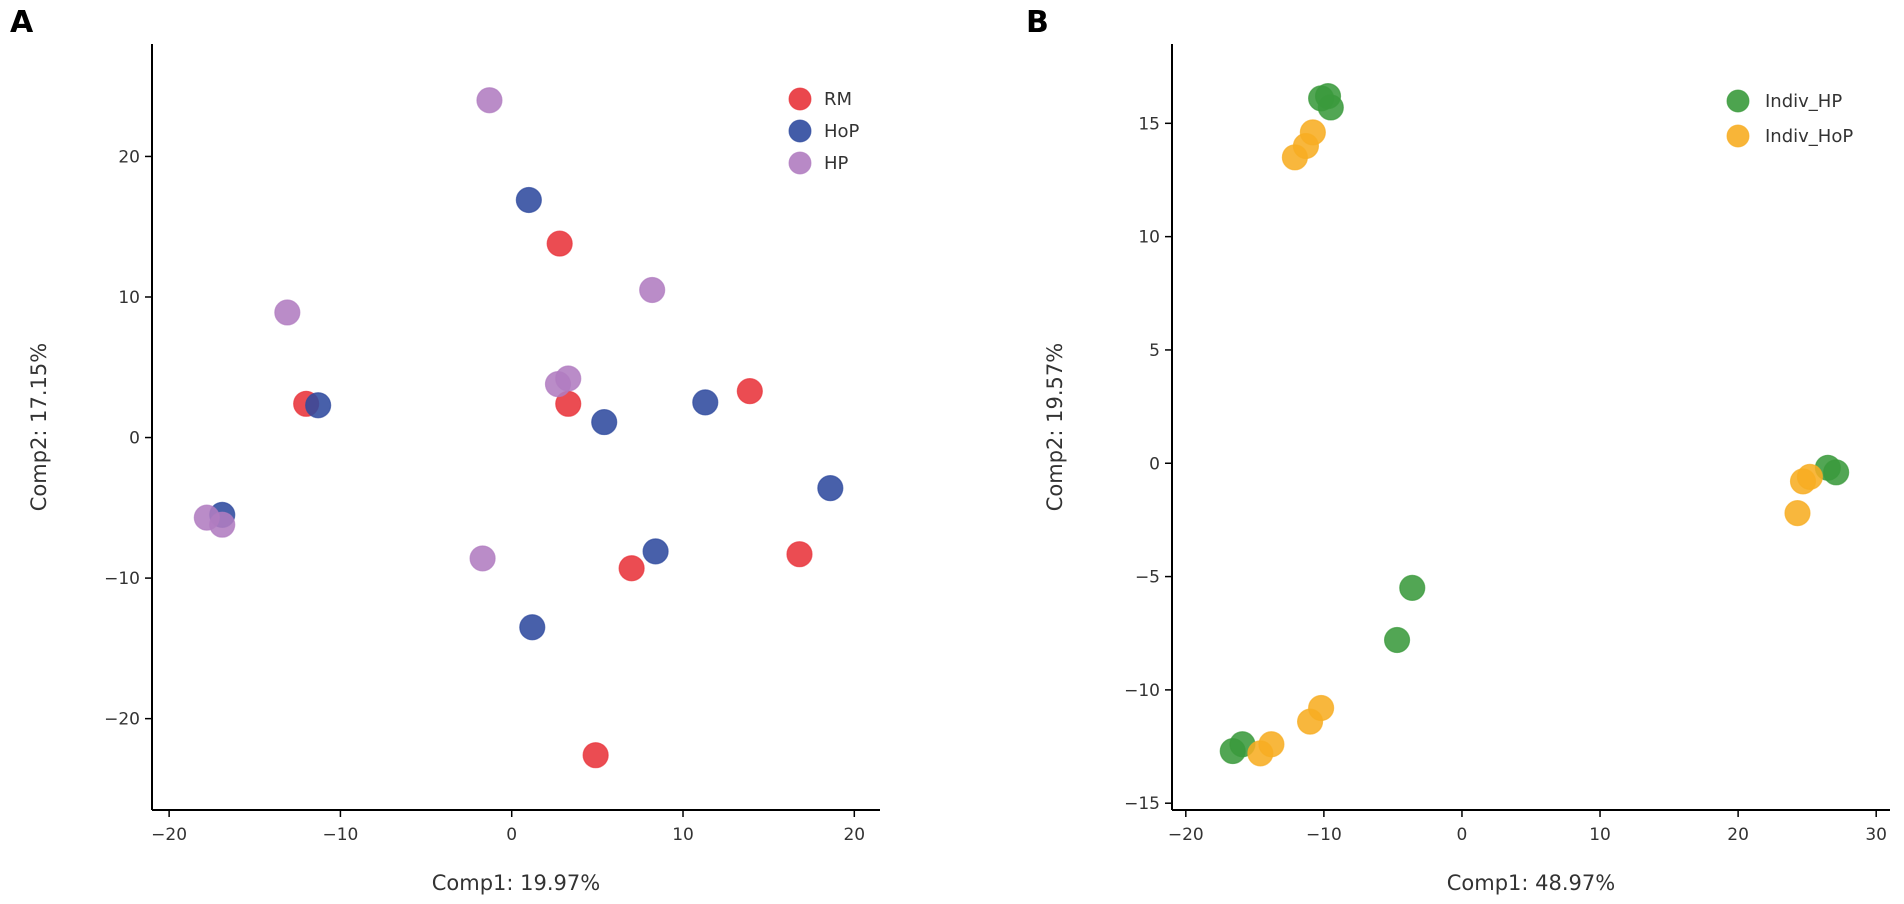 This screenshot has width=1904, height=904. What do you see at coordinates (1738, 101) in the screenshot?
I see `panel-b-legend-marker-indiv-hp` at bounding box center [1738, 101].